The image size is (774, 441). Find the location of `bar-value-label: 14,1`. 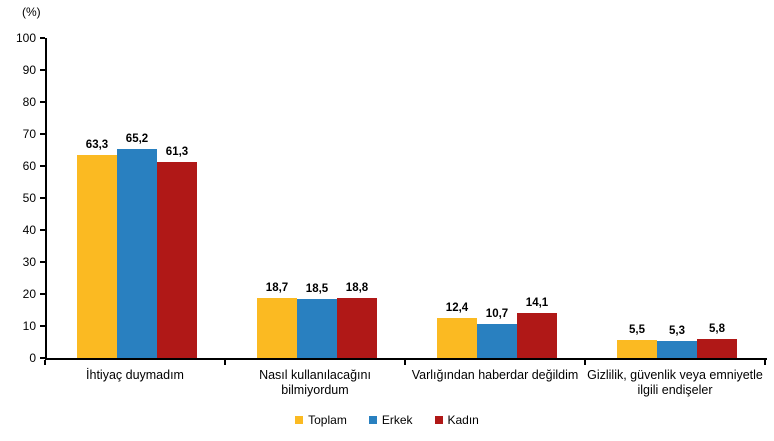

bar-value-label: 14,1 is located at coordinates (537, 302).